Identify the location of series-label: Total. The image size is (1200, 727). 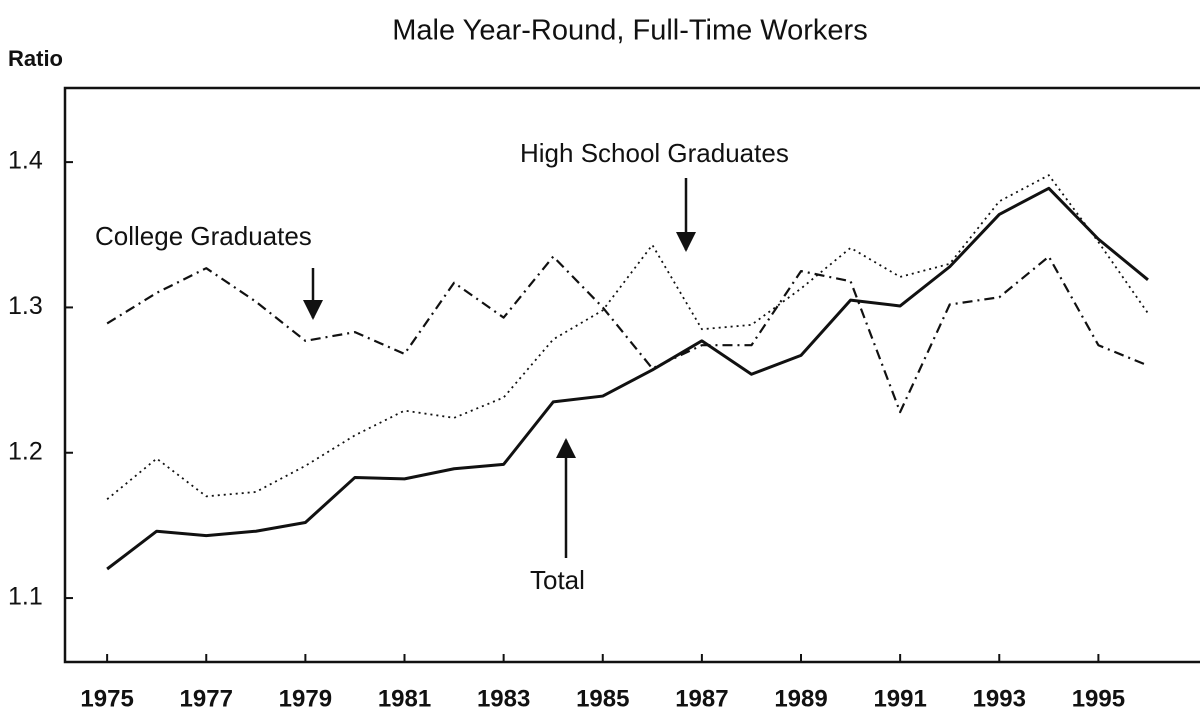
(557, 580).